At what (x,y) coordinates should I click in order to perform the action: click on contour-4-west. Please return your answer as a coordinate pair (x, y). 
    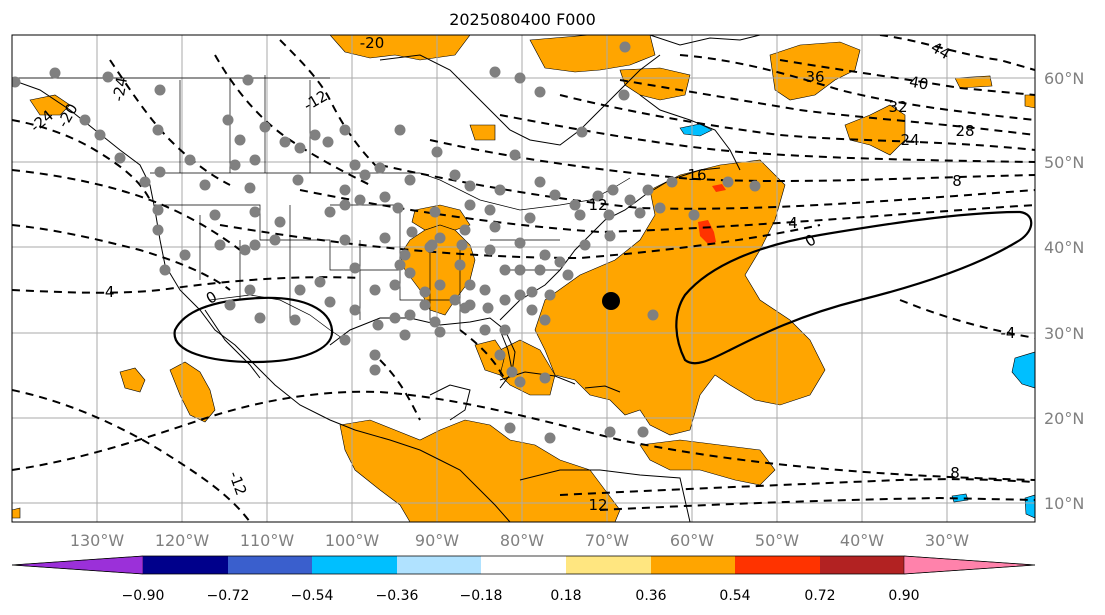
    Looking at the image, I should click on (186, 285).